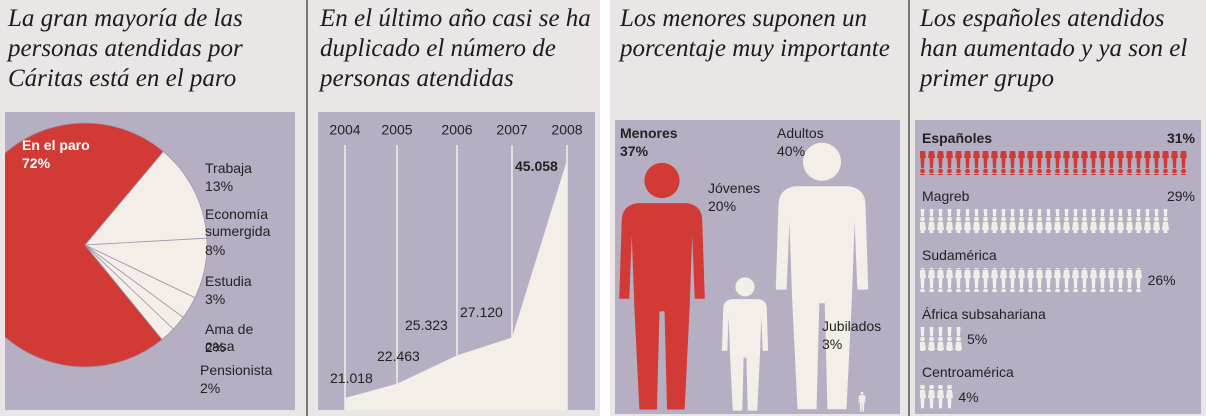 The height and width of the screenshot is (416, 1206). I want to click on x-tick-label: 2006, so click(456, 130).